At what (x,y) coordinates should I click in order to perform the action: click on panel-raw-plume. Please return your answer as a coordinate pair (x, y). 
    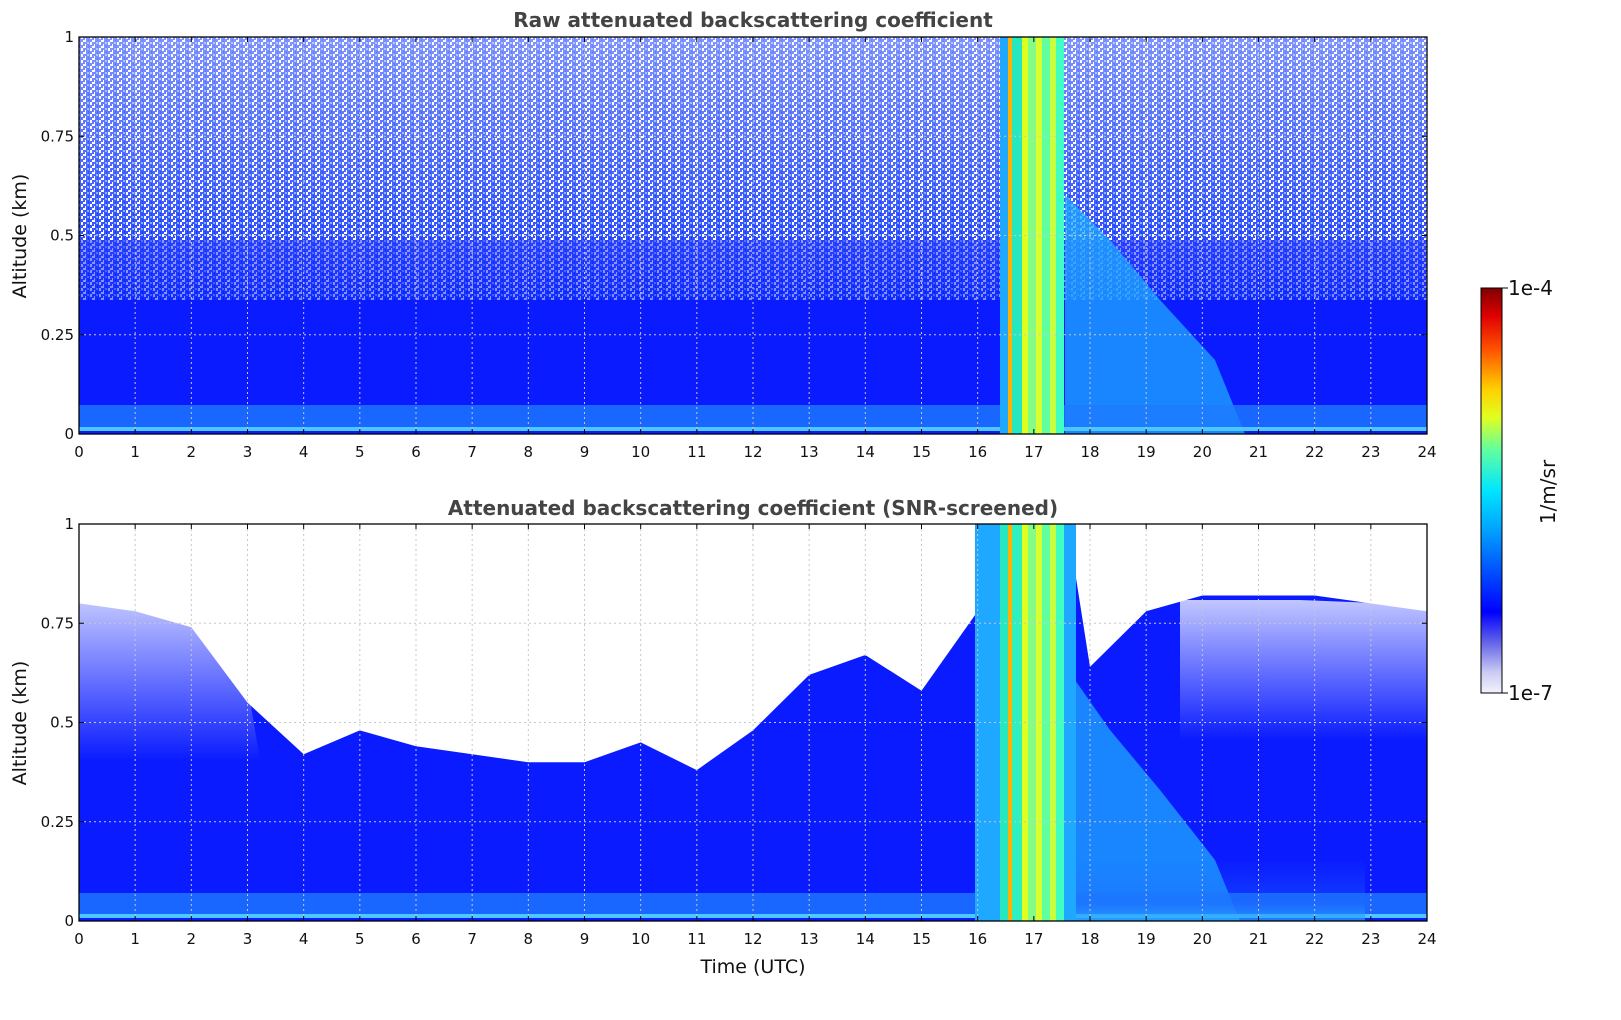
    Looking at the image, I should click on (1155, 314).